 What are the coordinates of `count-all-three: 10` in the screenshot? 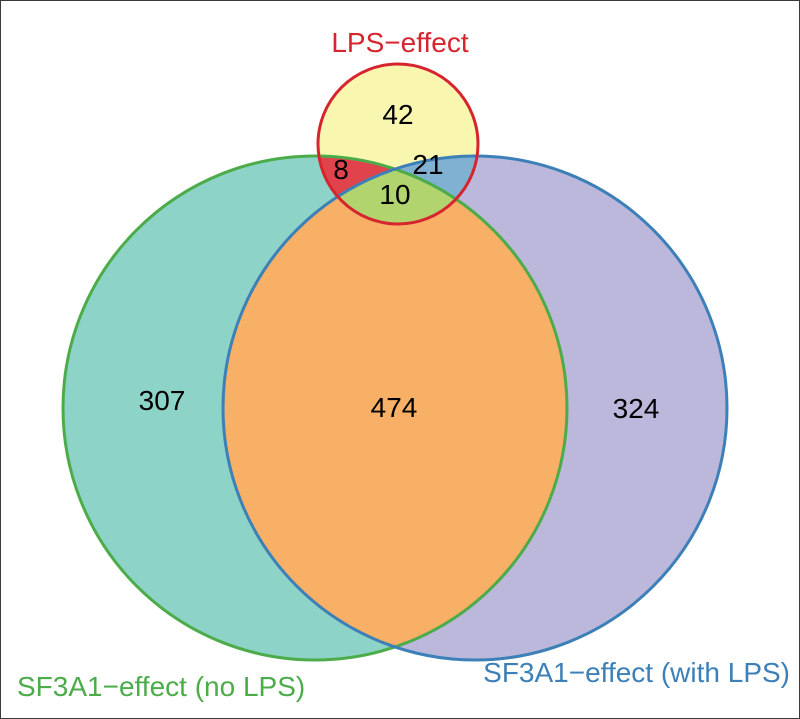 It's located at (394, 194).